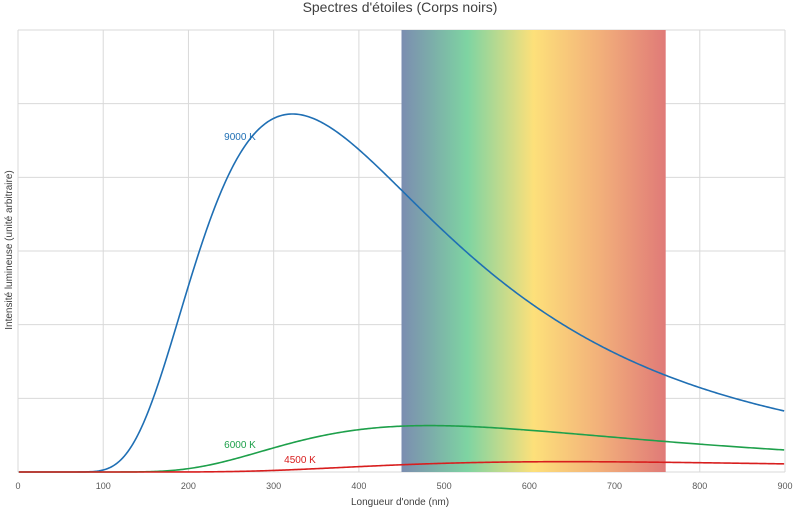 The image size is (800, 510). Describe the element at coordinates (400, 502) in the screenshot. I see `x-axis-label: Longueur d'onde (nm)` at that location.